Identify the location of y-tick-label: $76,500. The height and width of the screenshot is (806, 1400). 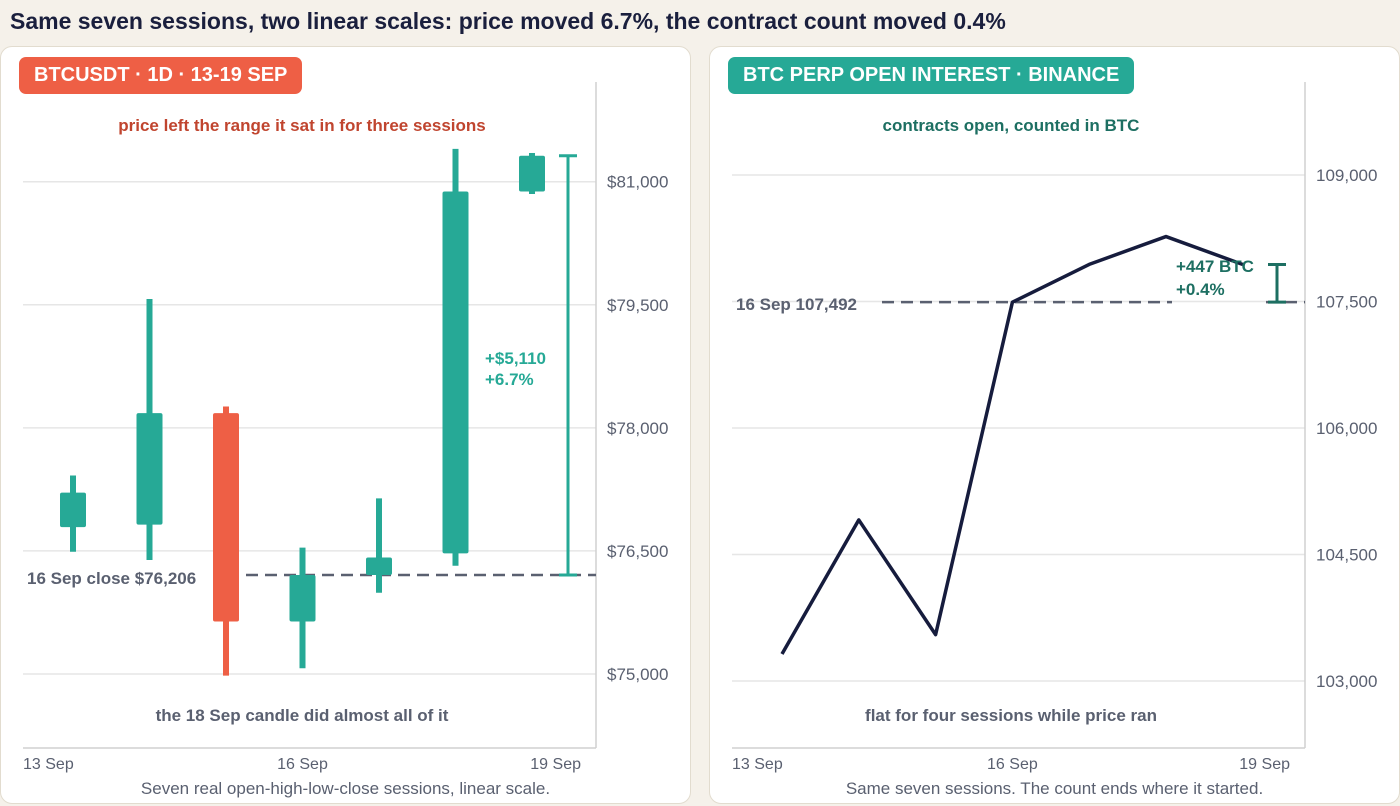
(637, 551).